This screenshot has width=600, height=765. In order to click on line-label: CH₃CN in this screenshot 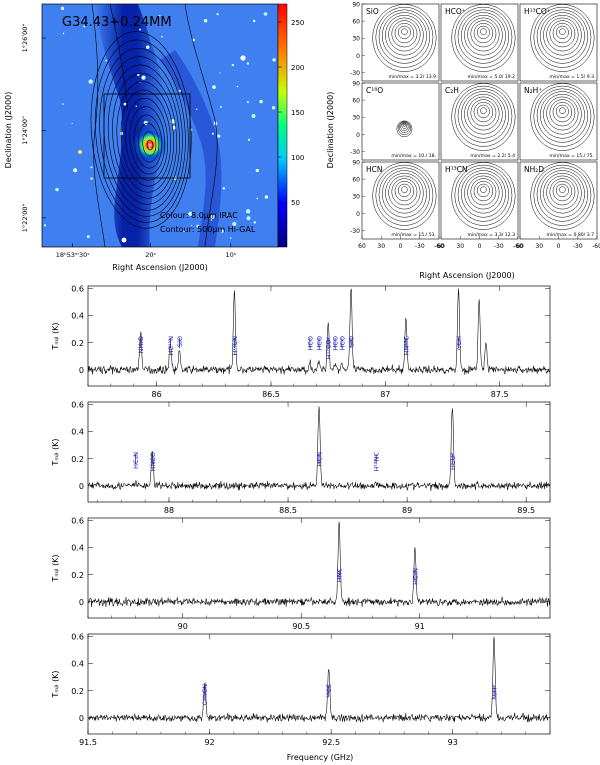, I will do `click(205, 695)`.